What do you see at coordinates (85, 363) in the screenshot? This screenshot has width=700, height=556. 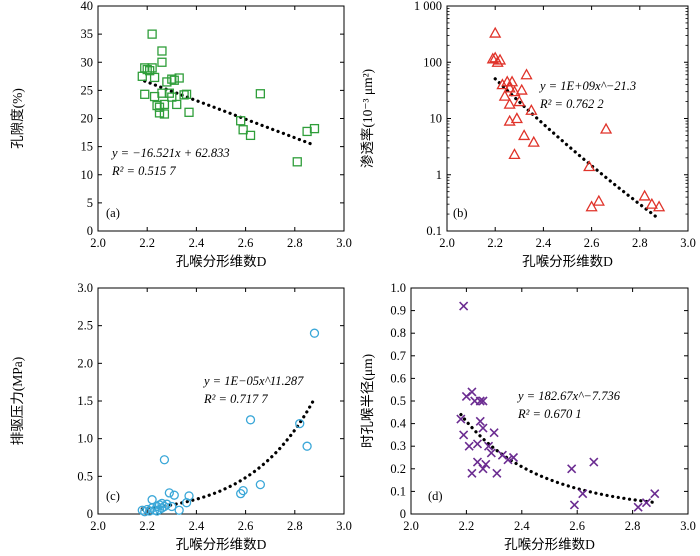 I see `y-tick-label: 2.0` at bounding box center [85, 363].